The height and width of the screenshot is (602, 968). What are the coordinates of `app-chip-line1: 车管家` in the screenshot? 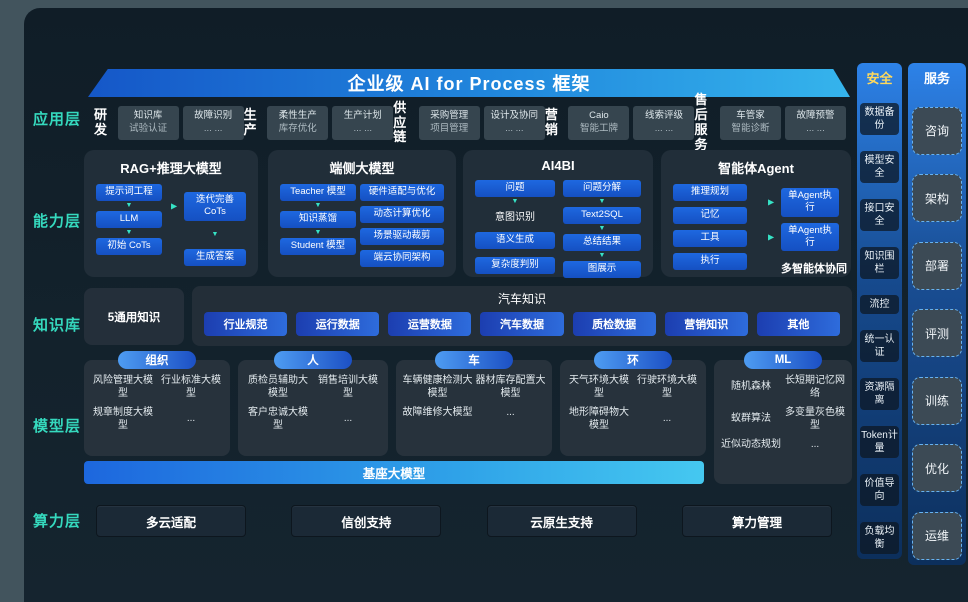 It's located at (750, 116).